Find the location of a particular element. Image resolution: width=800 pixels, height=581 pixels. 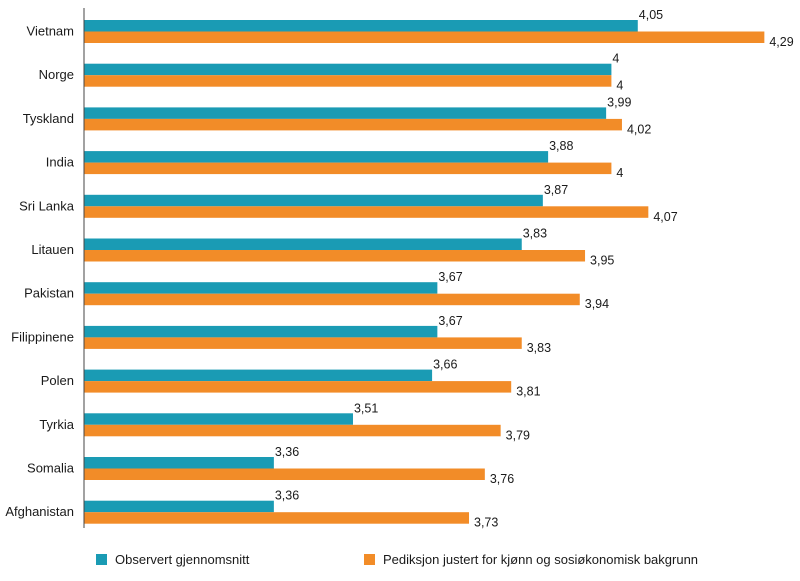

value-label-observed-tyrkia: 3,51 is located at coordinates (366, 408).